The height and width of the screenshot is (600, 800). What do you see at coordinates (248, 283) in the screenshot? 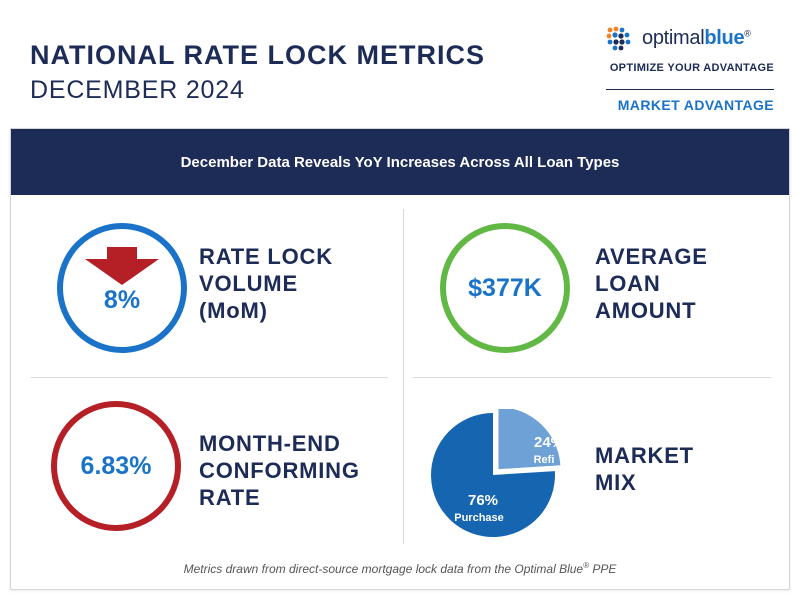
I see `rate-lock-label-line: VOLUME` at bounding box center [248, 283].